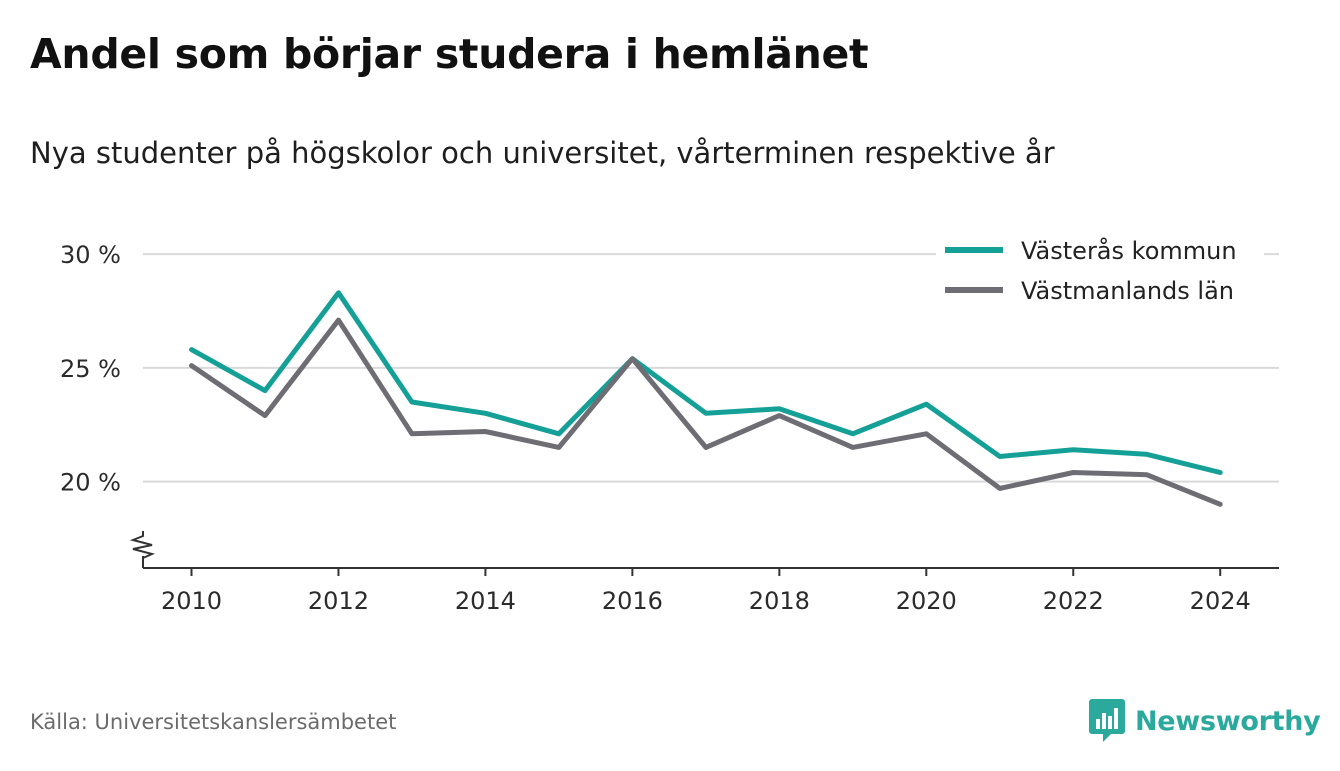 The width and height of the screenshot is (1340, 771). I want to click on newsworthy-logo-icon, so click(1107, 720).